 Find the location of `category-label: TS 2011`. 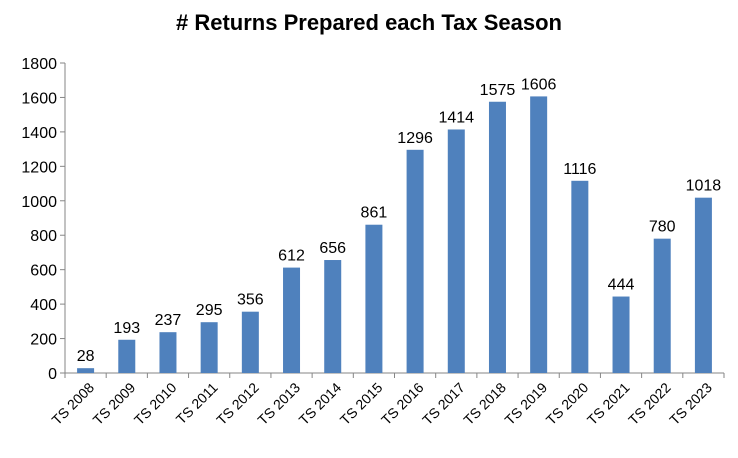

category-label: TS 2011 is located at coordinates (197, 403).